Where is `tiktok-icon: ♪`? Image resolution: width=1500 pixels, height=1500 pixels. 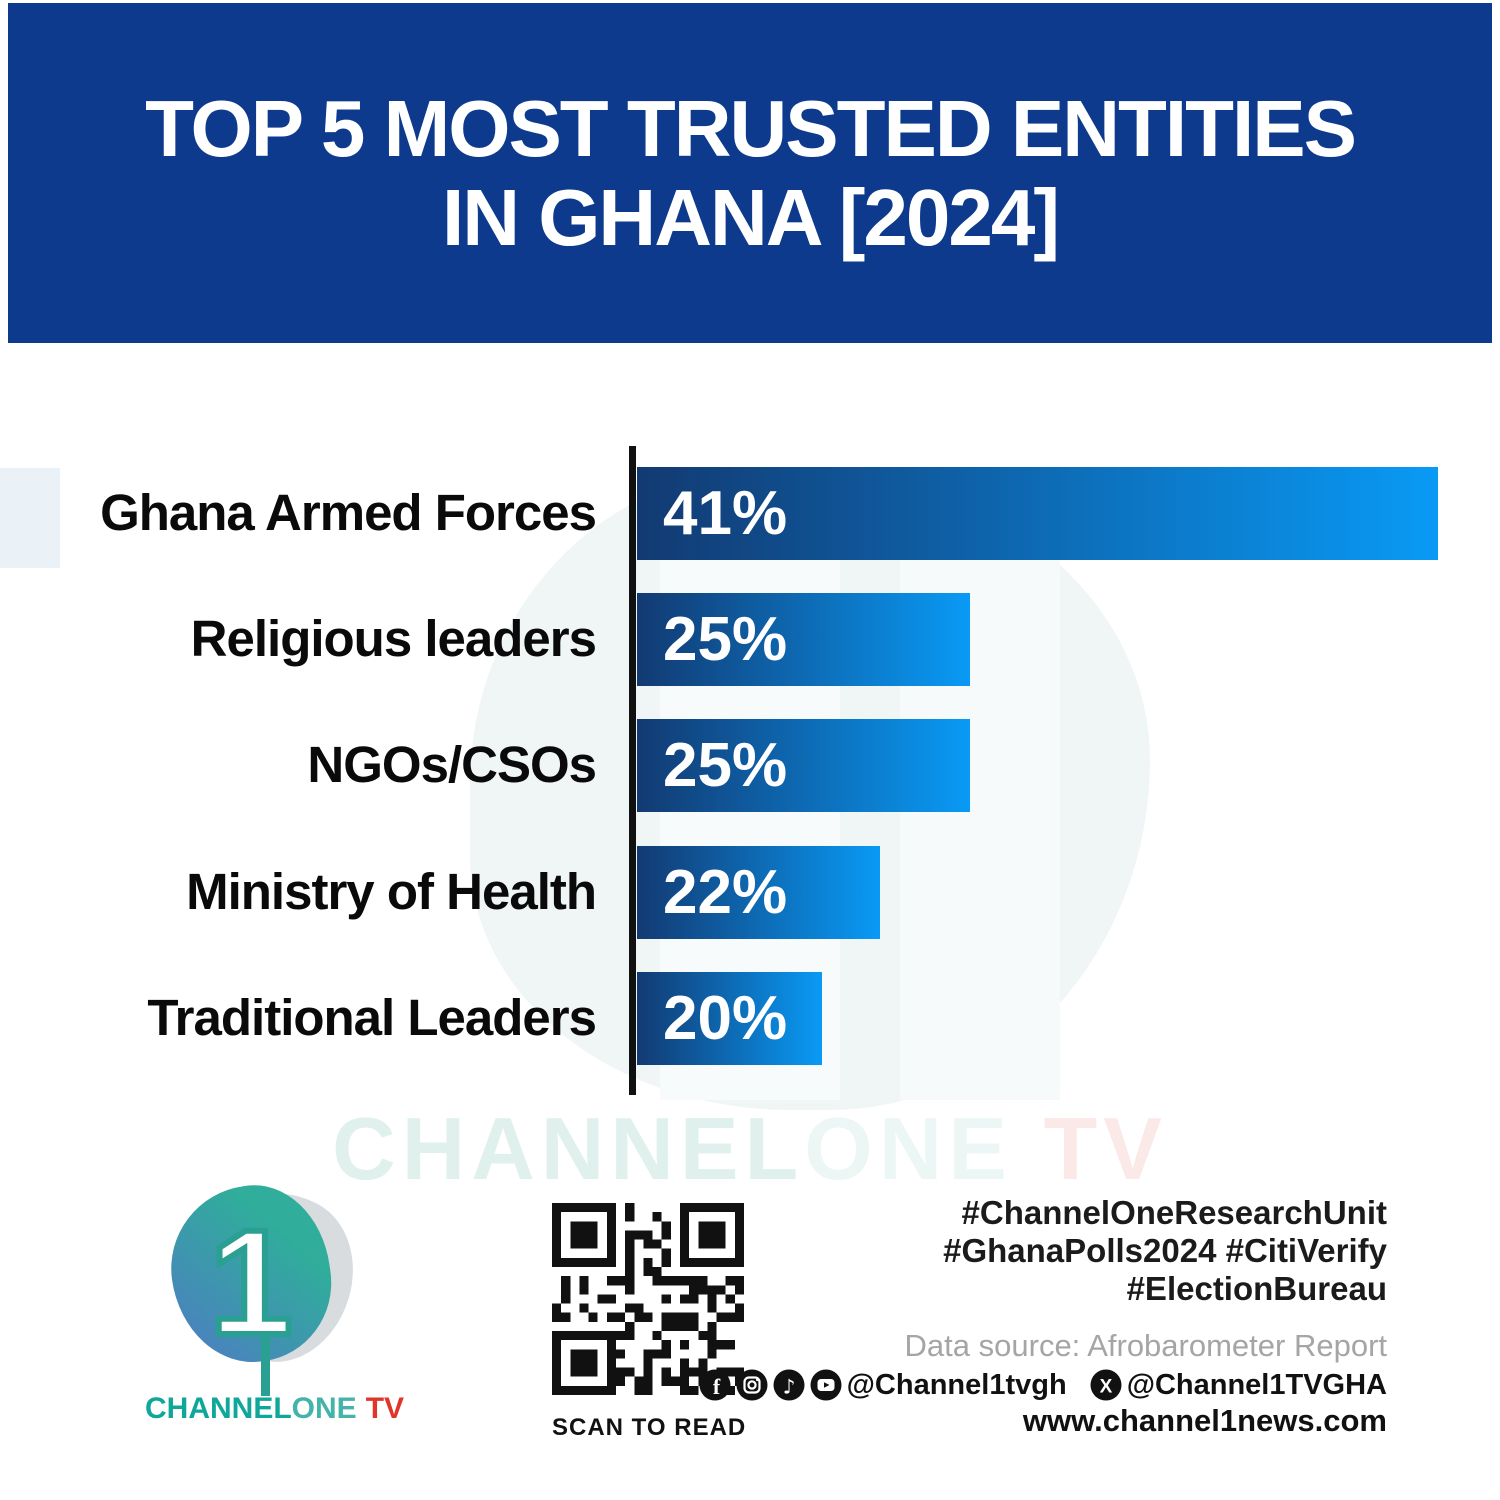
tiktok-icon: ♪ is located at coordinates (789, 1385).